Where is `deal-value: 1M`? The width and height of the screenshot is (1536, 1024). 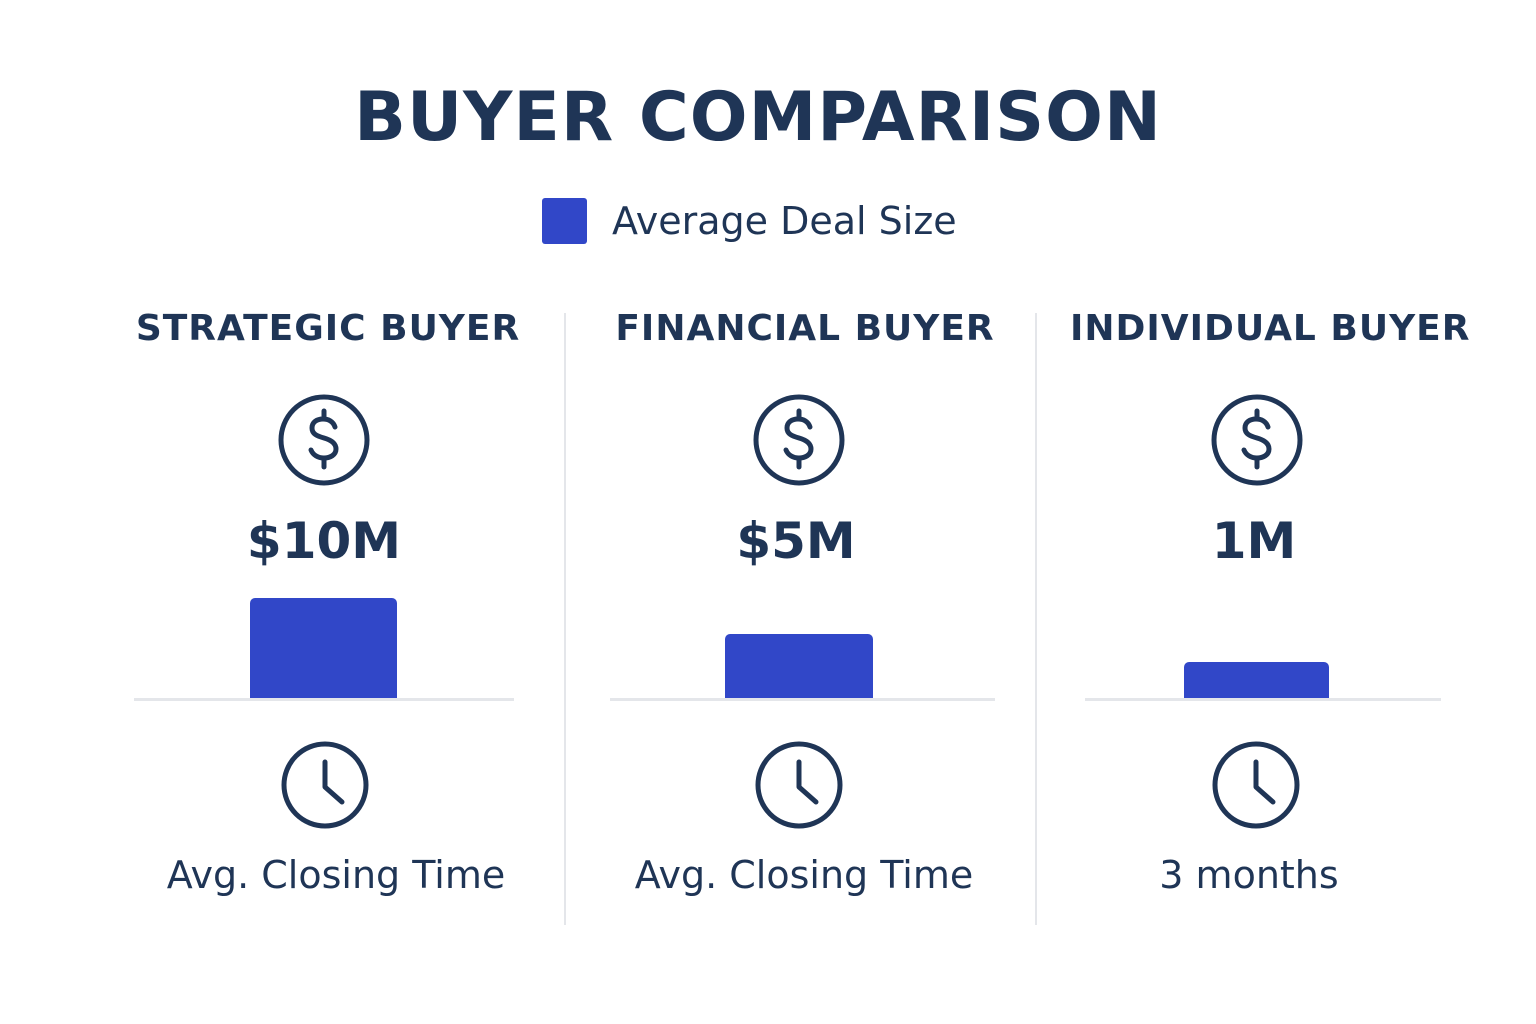
deal-value: 1M is located at coordinates (1254, 541).